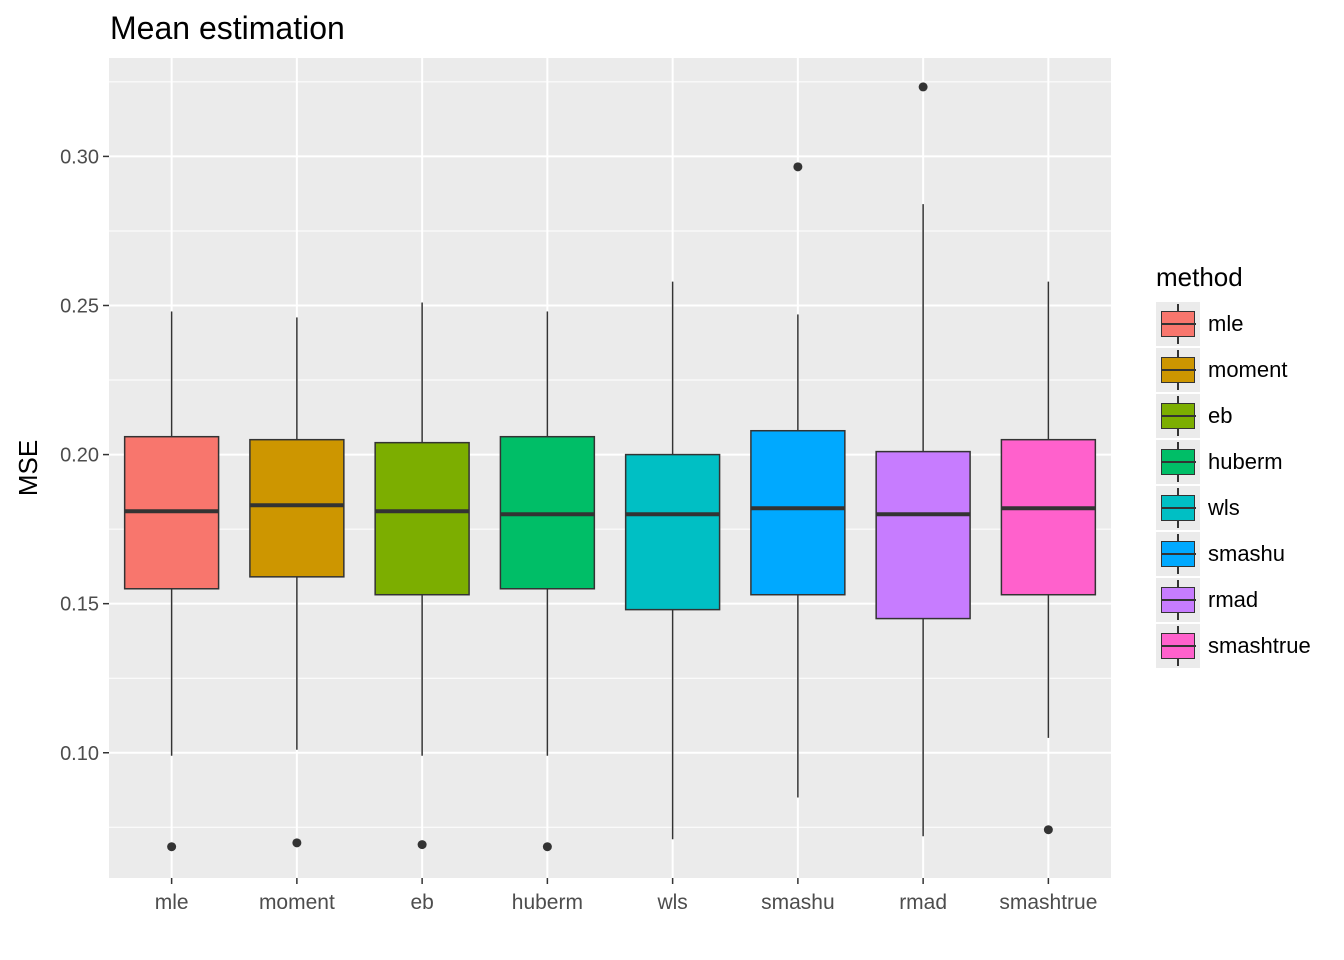 The height and width of the screenshot is (960, 1344). What do you see at coordinates (1226, 323) in the screenshot?
I see `legend-label: mle` at bounding box center [1226, 323].